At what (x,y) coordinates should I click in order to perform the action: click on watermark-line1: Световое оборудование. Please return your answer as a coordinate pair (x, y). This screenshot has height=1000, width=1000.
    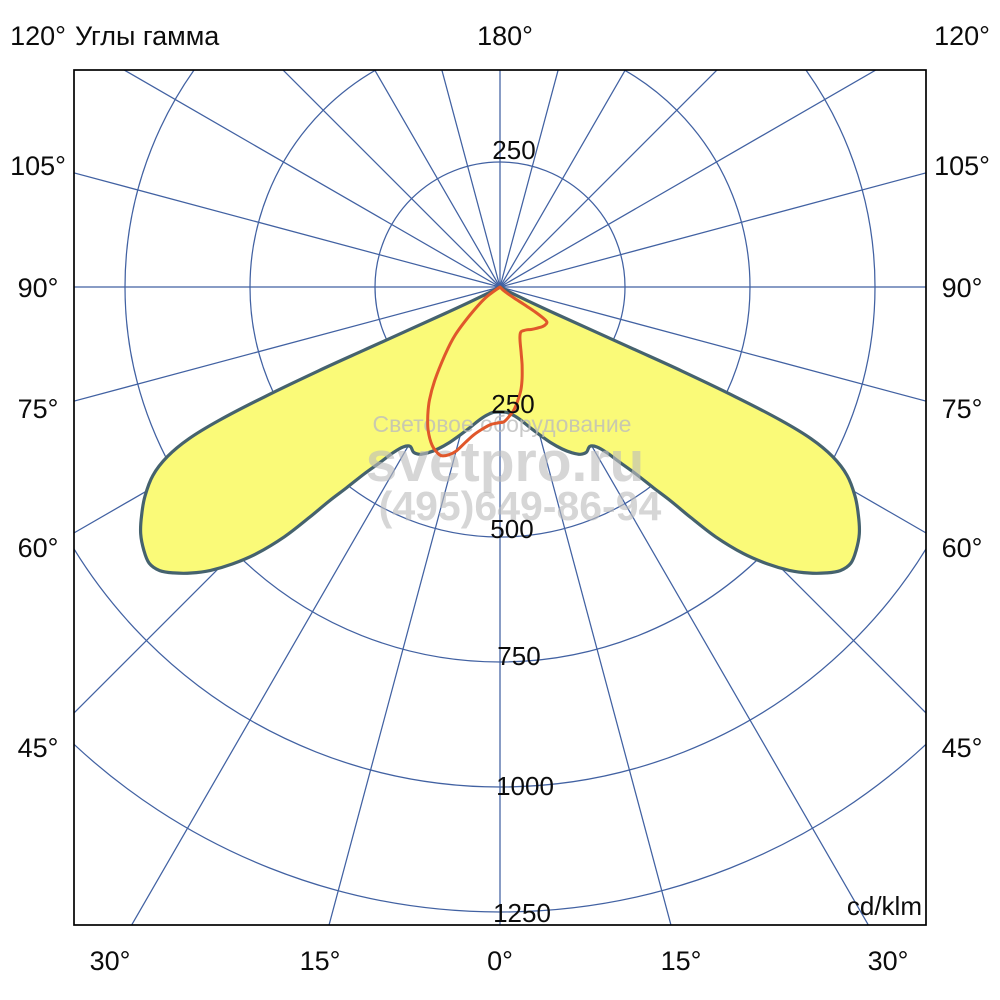
    Looking at the image, I should click on (502, 424).